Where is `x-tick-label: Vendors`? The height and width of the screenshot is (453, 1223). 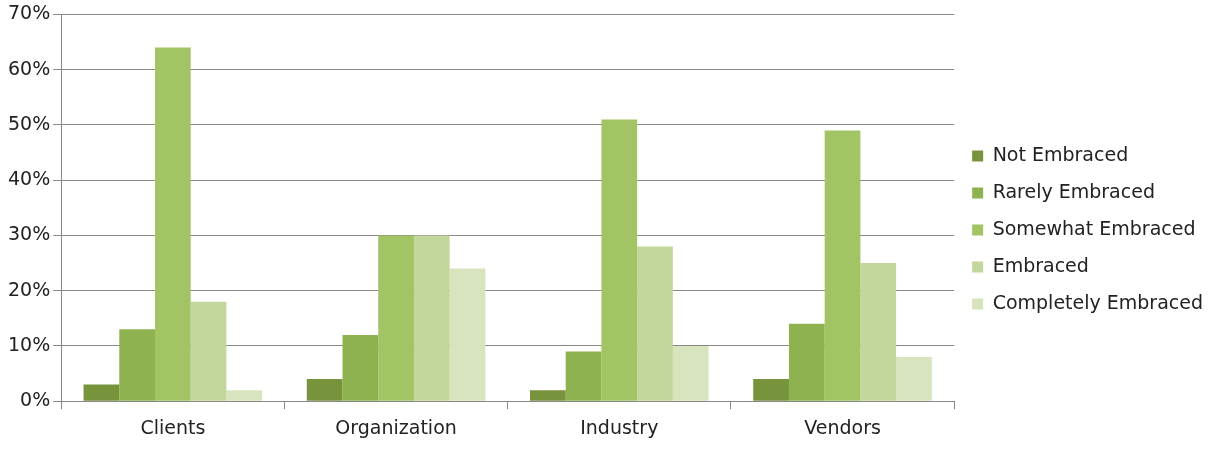 x-tick-label: Vendors is located at coordinates (842, 426).